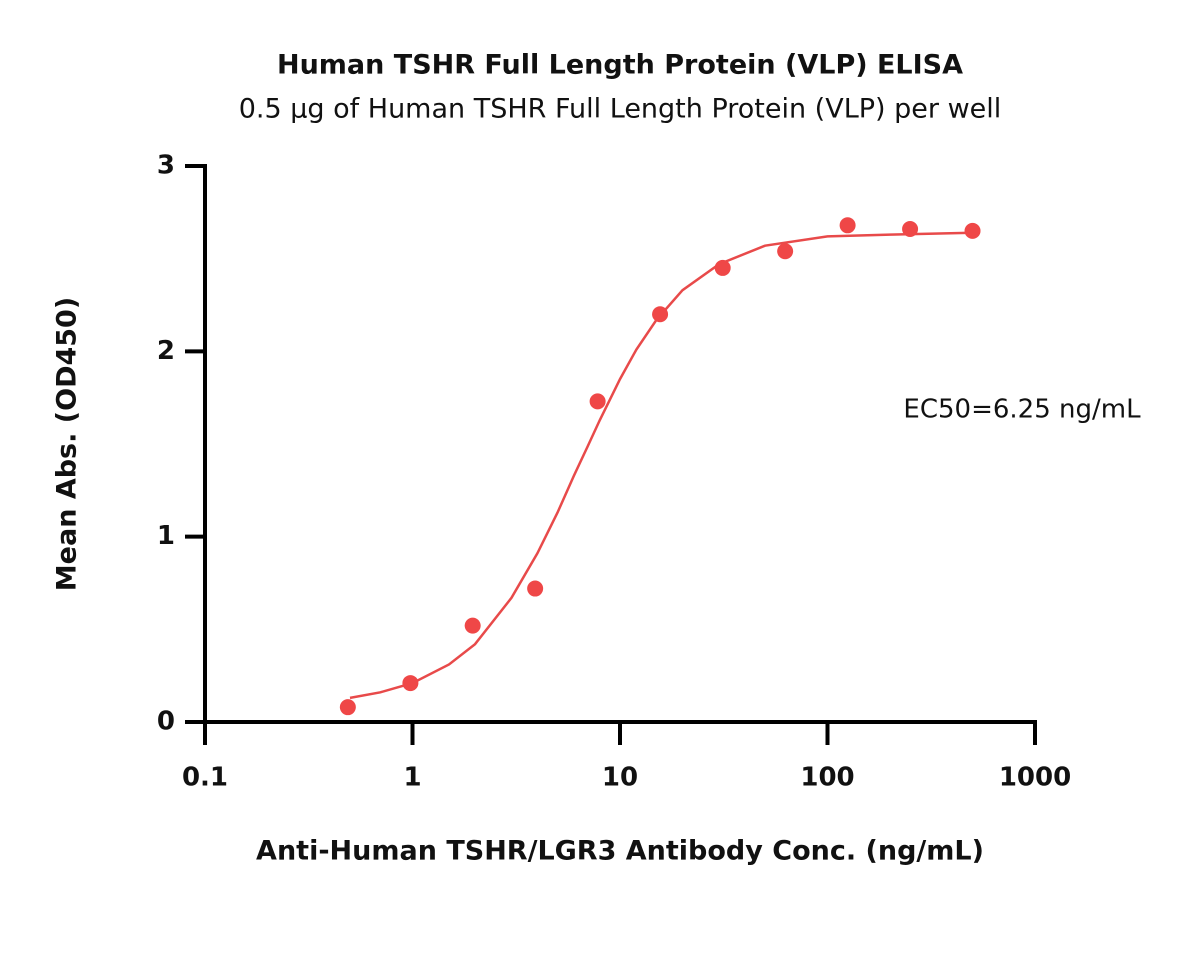 Image resolution: width=1200 pixels, height=958 pixels. Describe the element at coordinates (827, 778) in the screenshot. I see `x-tick-label: 100` at that location.